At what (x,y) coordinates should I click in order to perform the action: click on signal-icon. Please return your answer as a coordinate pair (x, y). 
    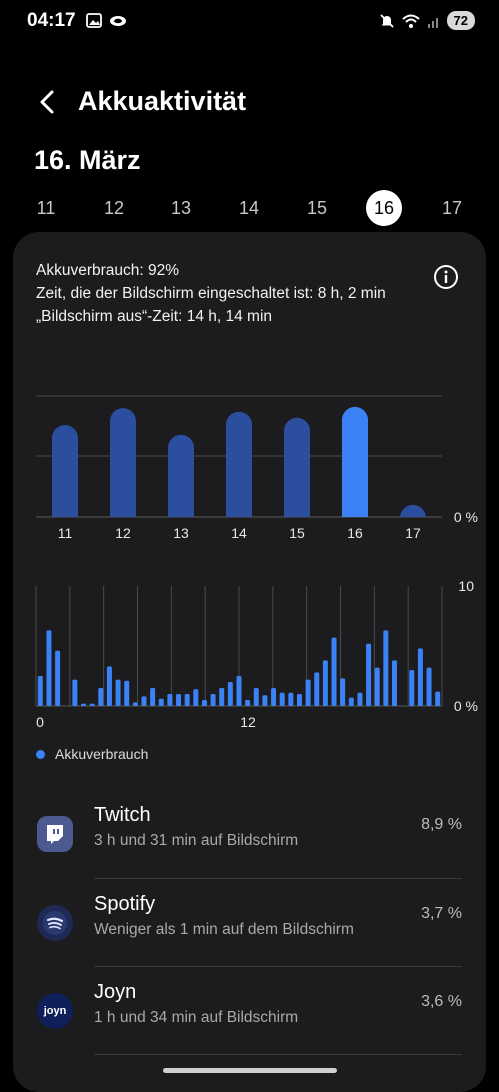
    Looking at the image, I should click on (432, 22).